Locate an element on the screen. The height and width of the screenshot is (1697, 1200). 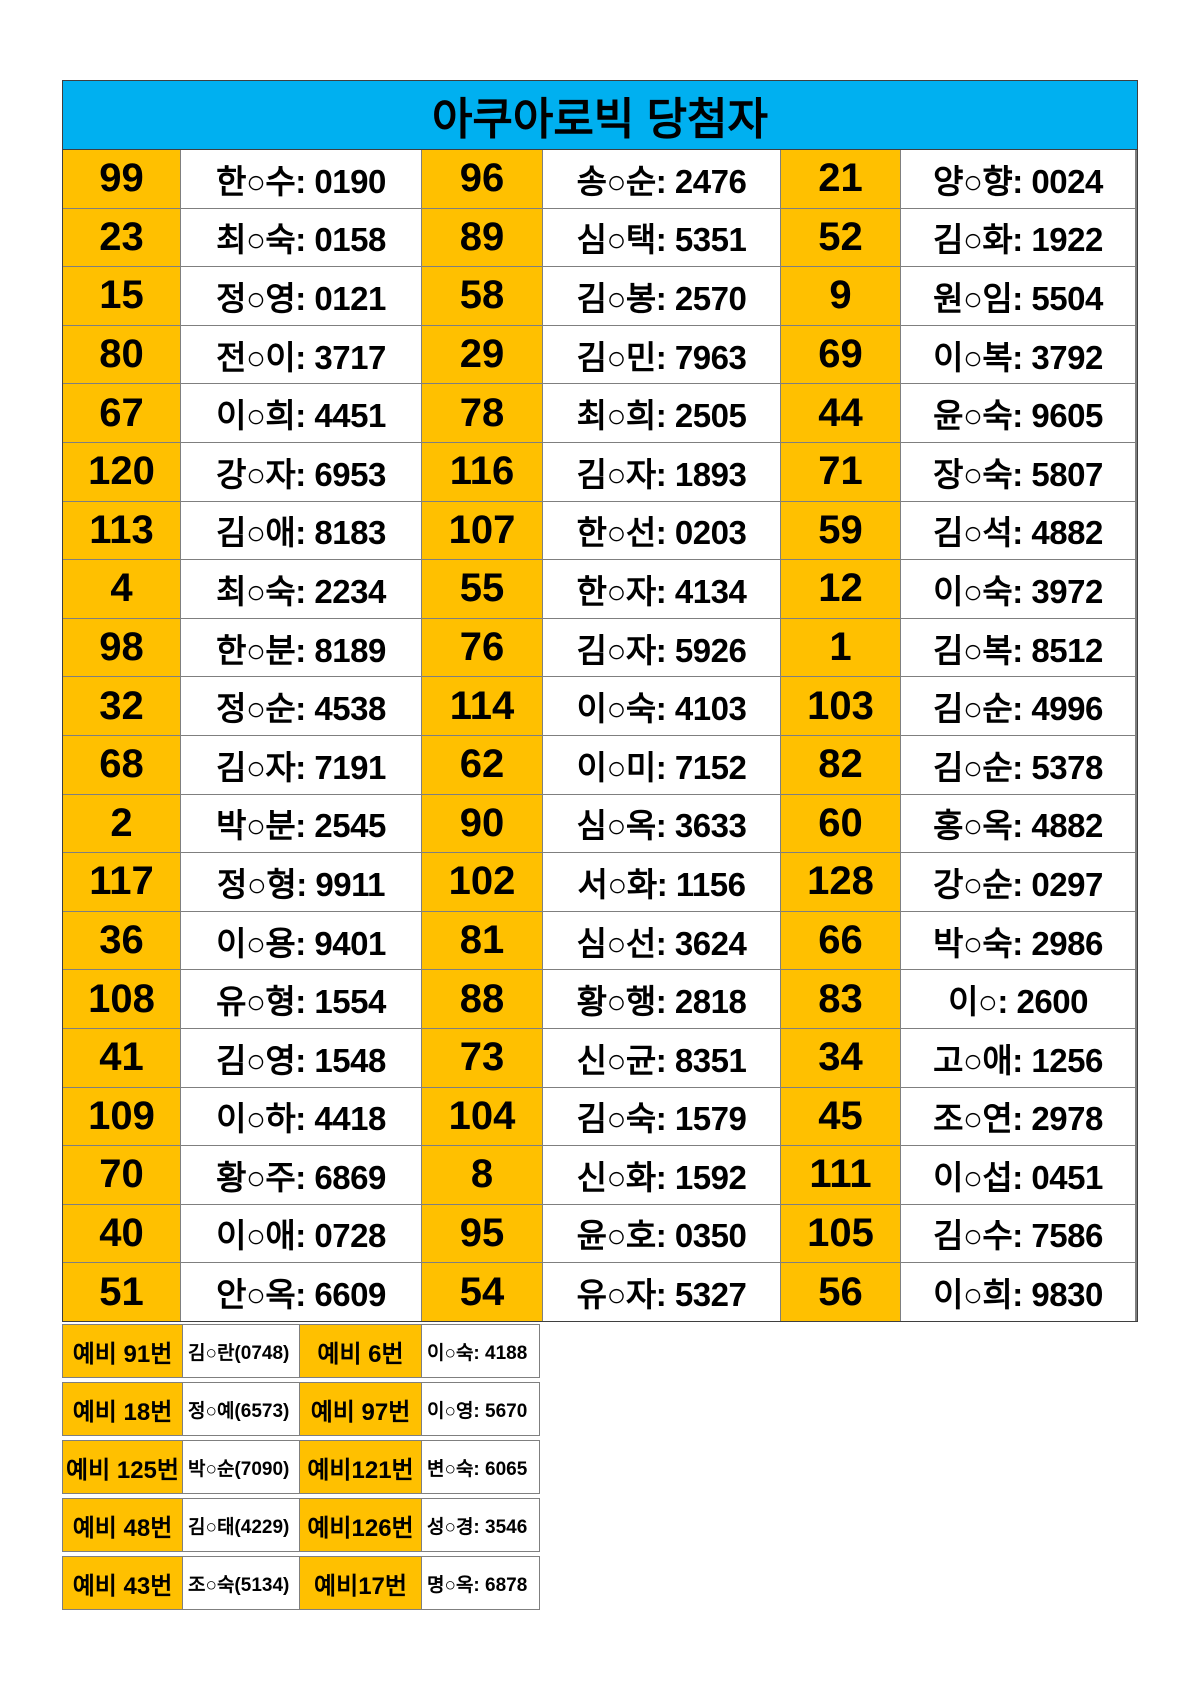
winner-name-cell: 고○애: 1256 is located at coordinates (1018, 1057).